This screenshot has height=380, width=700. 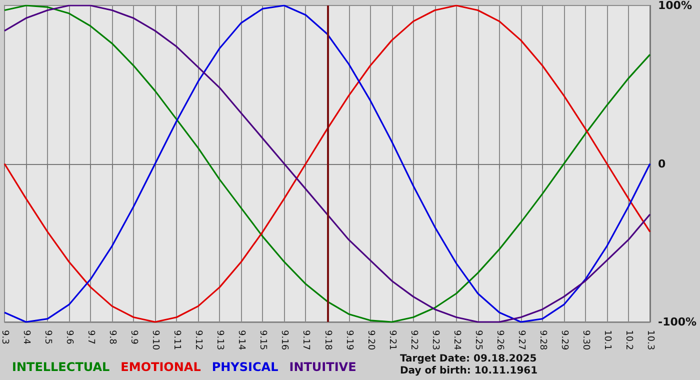 What do you see at coordinates (241, 340) in the screenshot?
I see `x-tick-label: 9.14` at bounding box center [241, 340].